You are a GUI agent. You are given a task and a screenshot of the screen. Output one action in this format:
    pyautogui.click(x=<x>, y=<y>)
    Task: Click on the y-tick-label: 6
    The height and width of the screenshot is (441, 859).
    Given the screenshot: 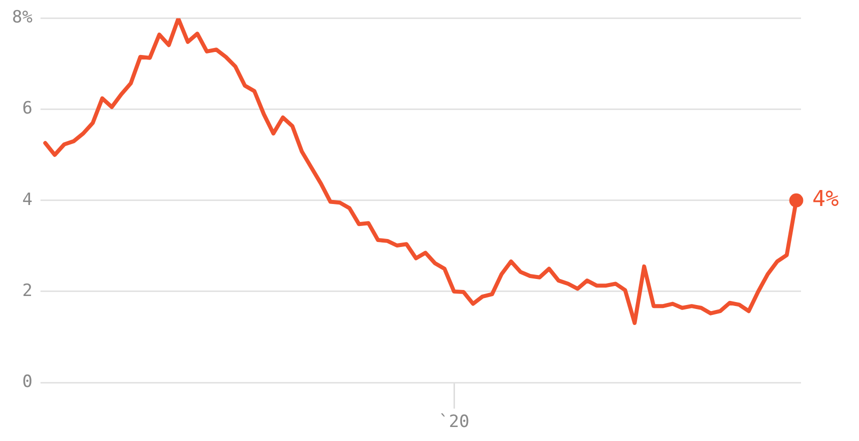 What is the action you would take?
    pyautogui.click(x=27, y=108)
    